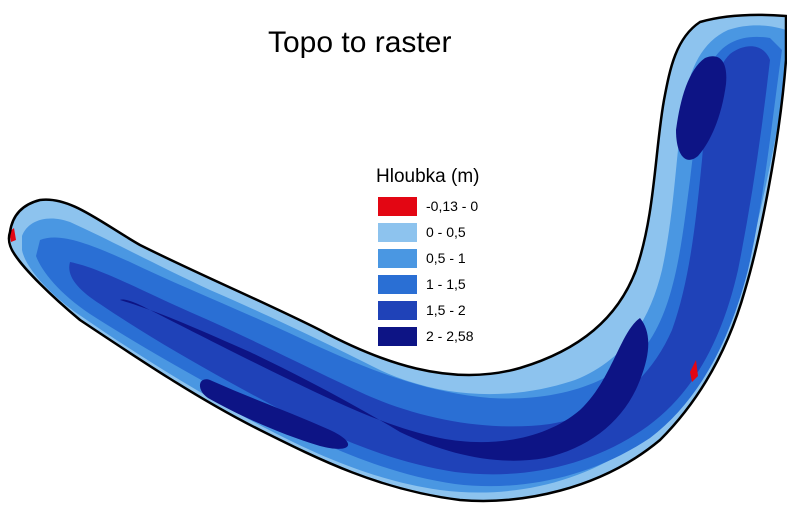 The width and height of the screenshot is (787, 515). I want to click on legend-label: 1 - 1,5, so click(446, 284).